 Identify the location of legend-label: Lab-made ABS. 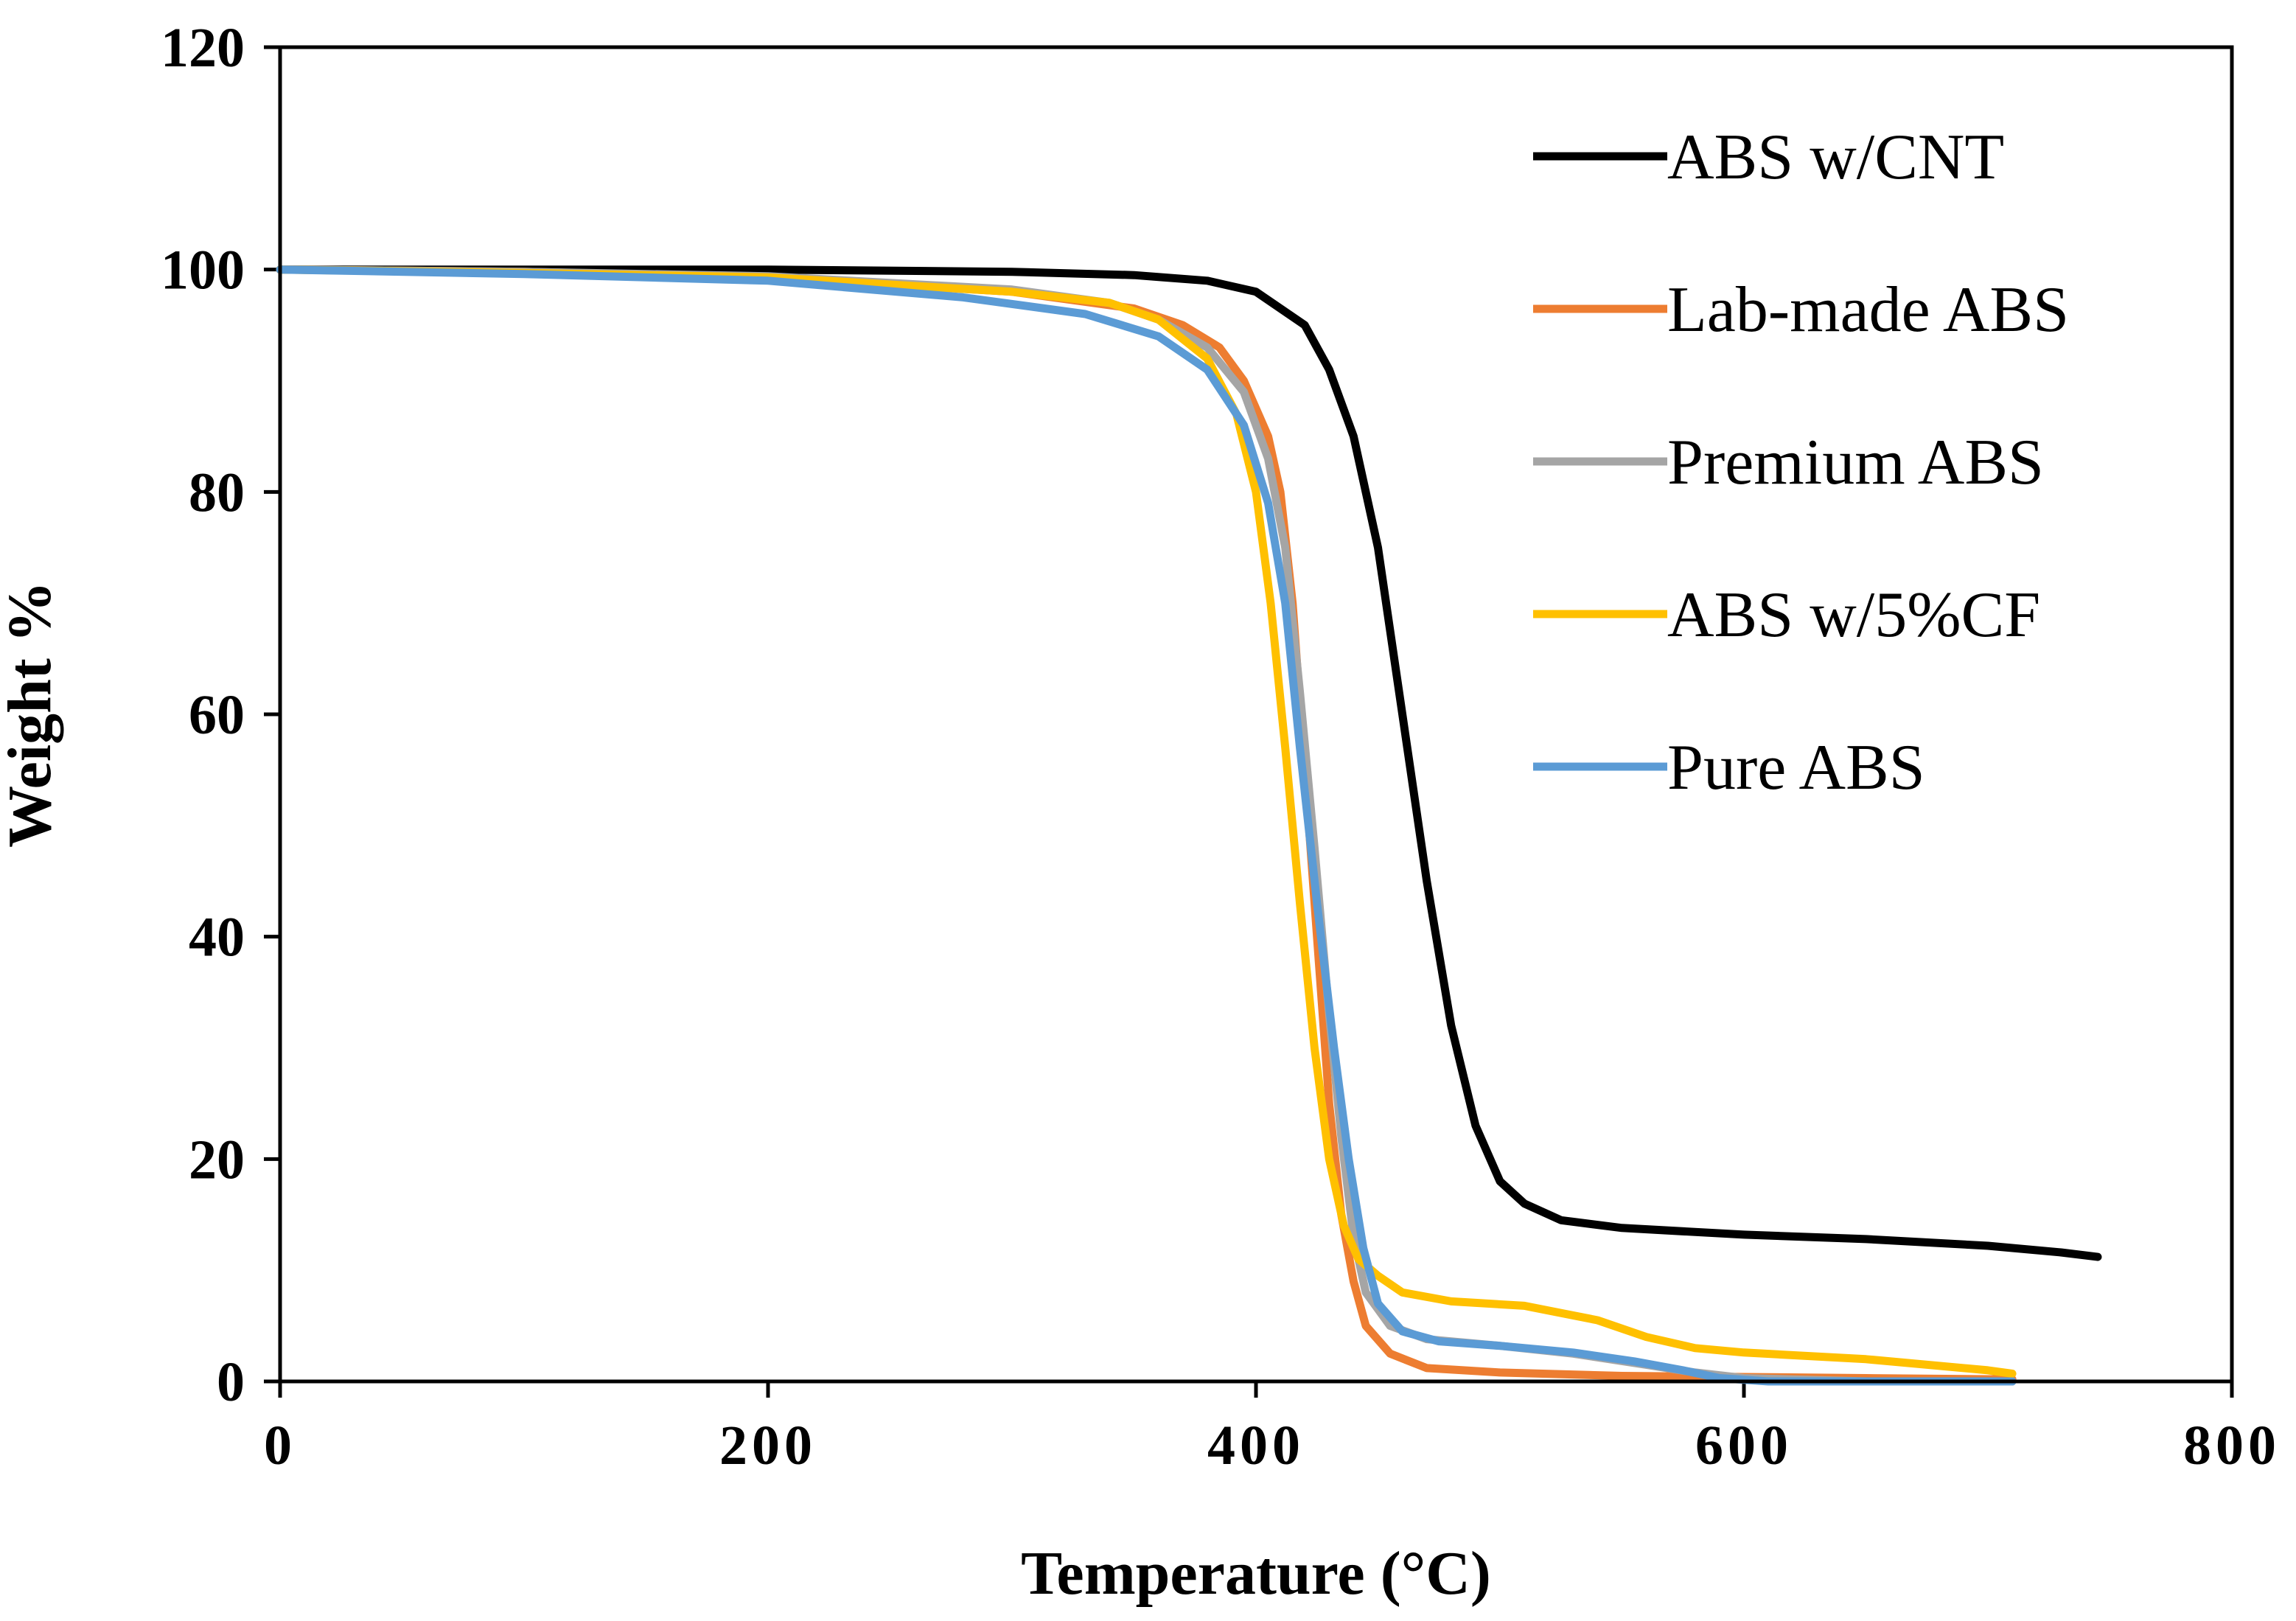
(1868, 310).